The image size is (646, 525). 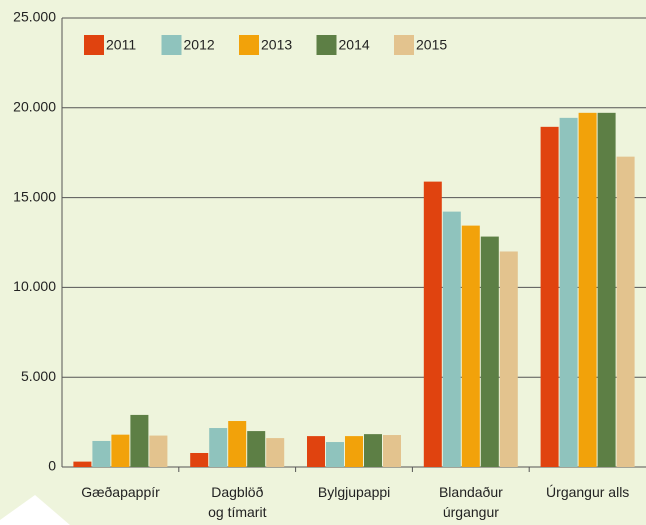 What do you see at coordinates (431, 45) in the screenshot?
I see `legend-label: 2015` at bounding box center [431, 45].